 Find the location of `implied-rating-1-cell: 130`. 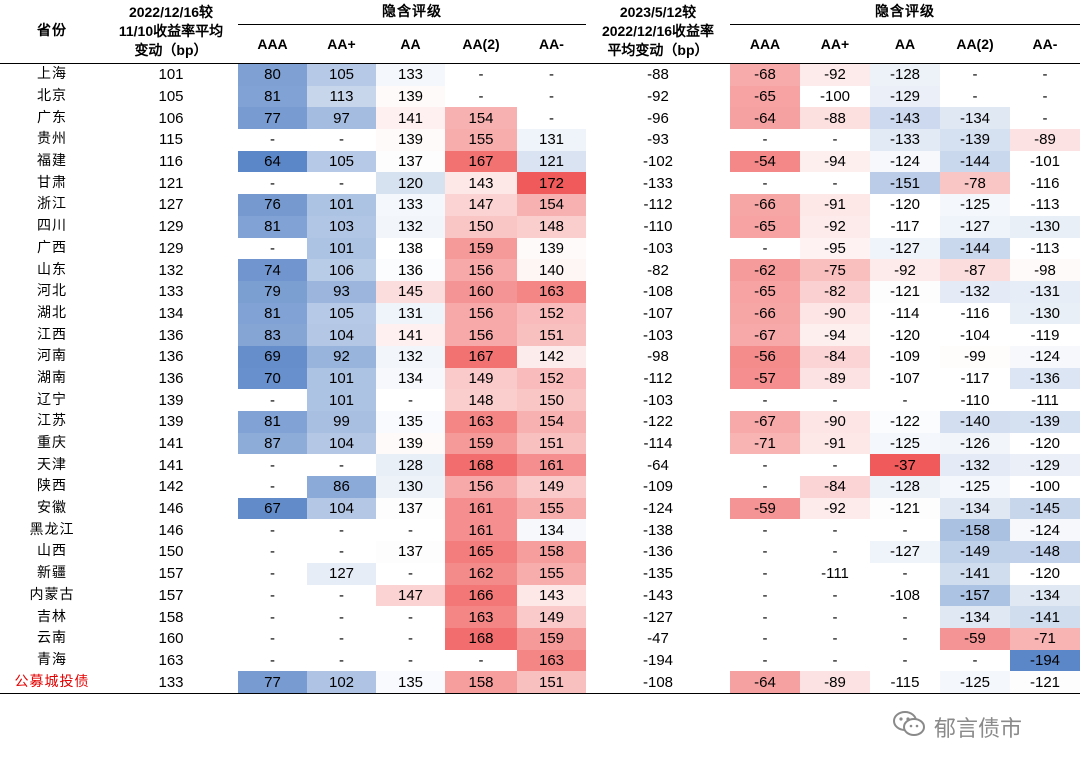

implied-rating-1-cell: 130 is located at coordinates (410, 487).